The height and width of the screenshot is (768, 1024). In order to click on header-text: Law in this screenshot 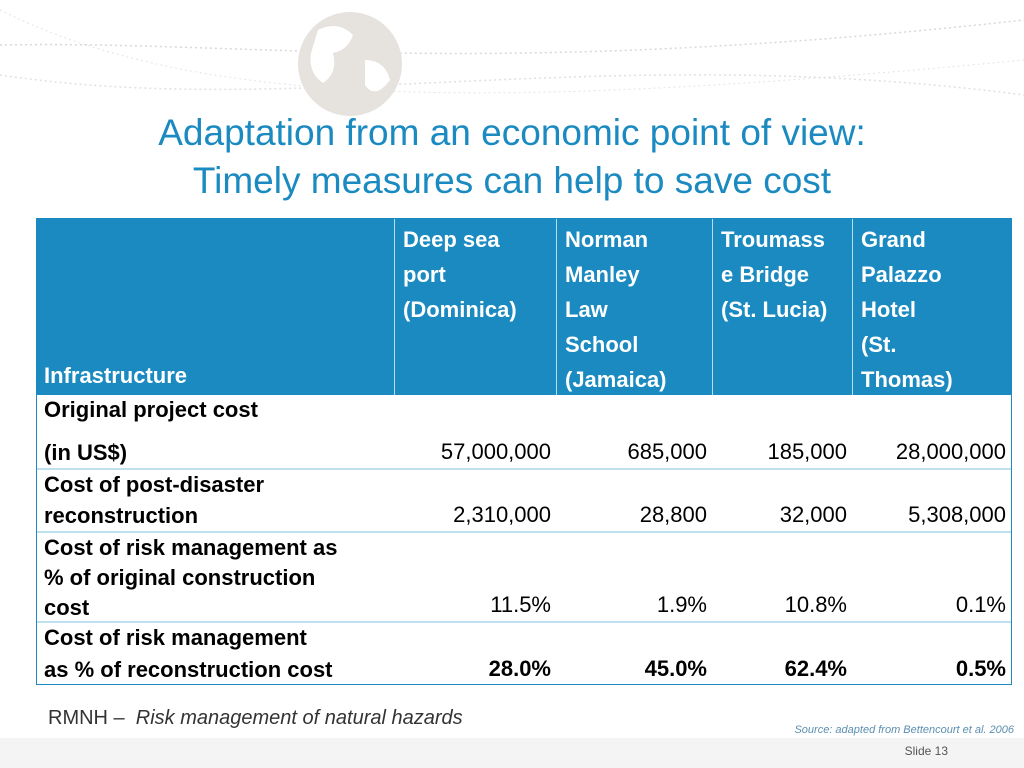, I will do `click(586, 309)`.